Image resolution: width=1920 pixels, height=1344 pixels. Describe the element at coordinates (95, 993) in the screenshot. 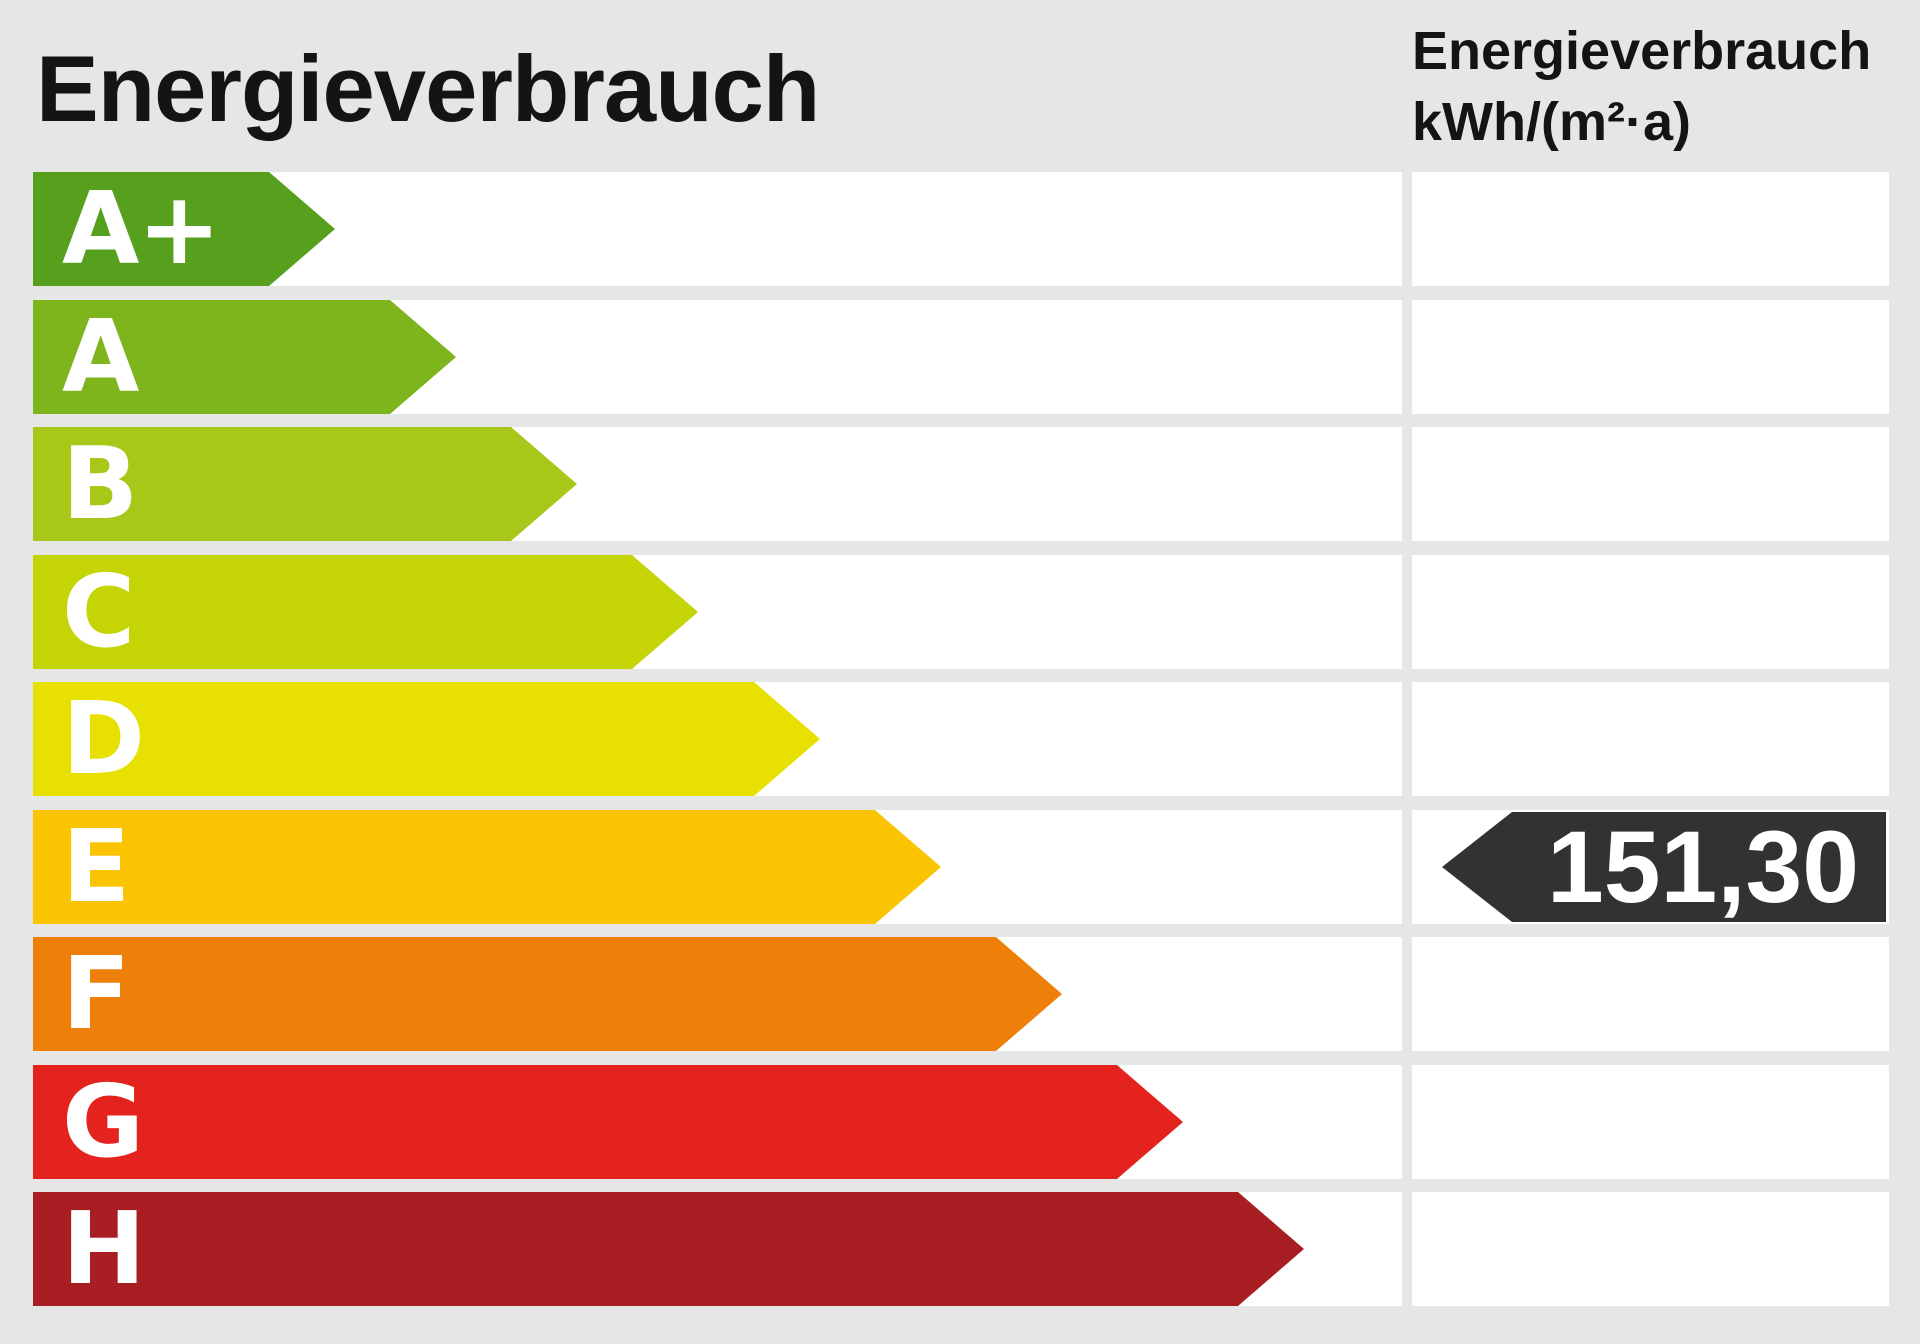

I see `energy-class-letter: F` at that location.